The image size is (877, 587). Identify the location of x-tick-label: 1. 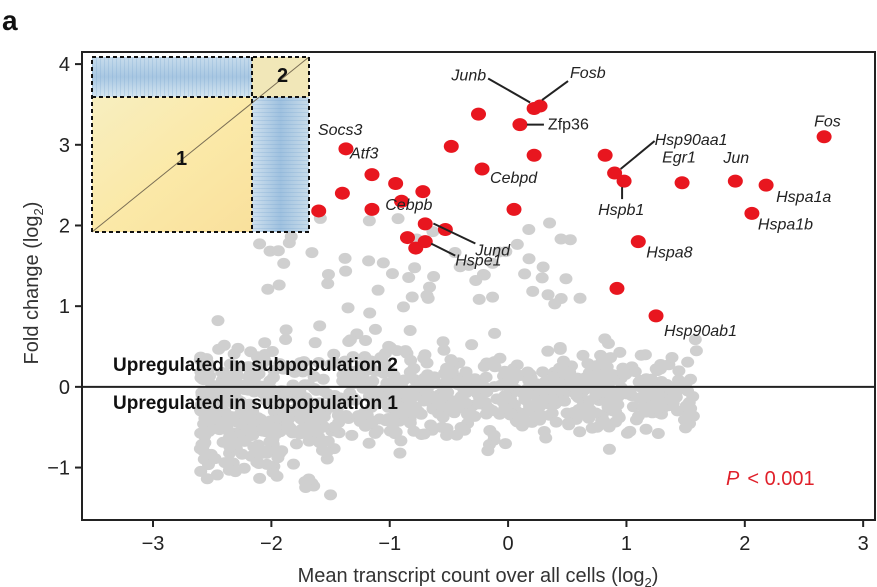
(626, 544).